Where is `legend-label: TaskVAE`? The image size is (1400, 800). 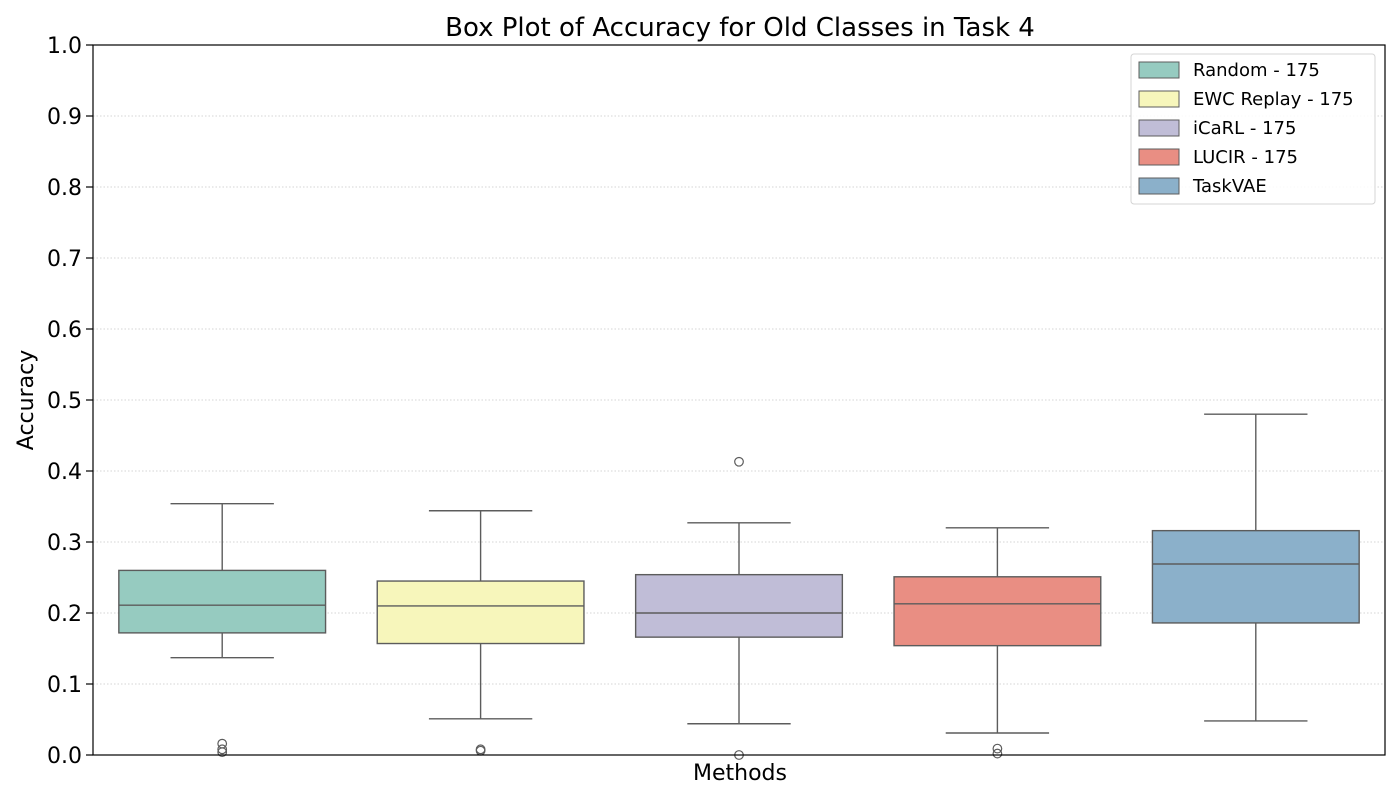 legend-label: TaskVAE is located at coordinates (1229, 186).